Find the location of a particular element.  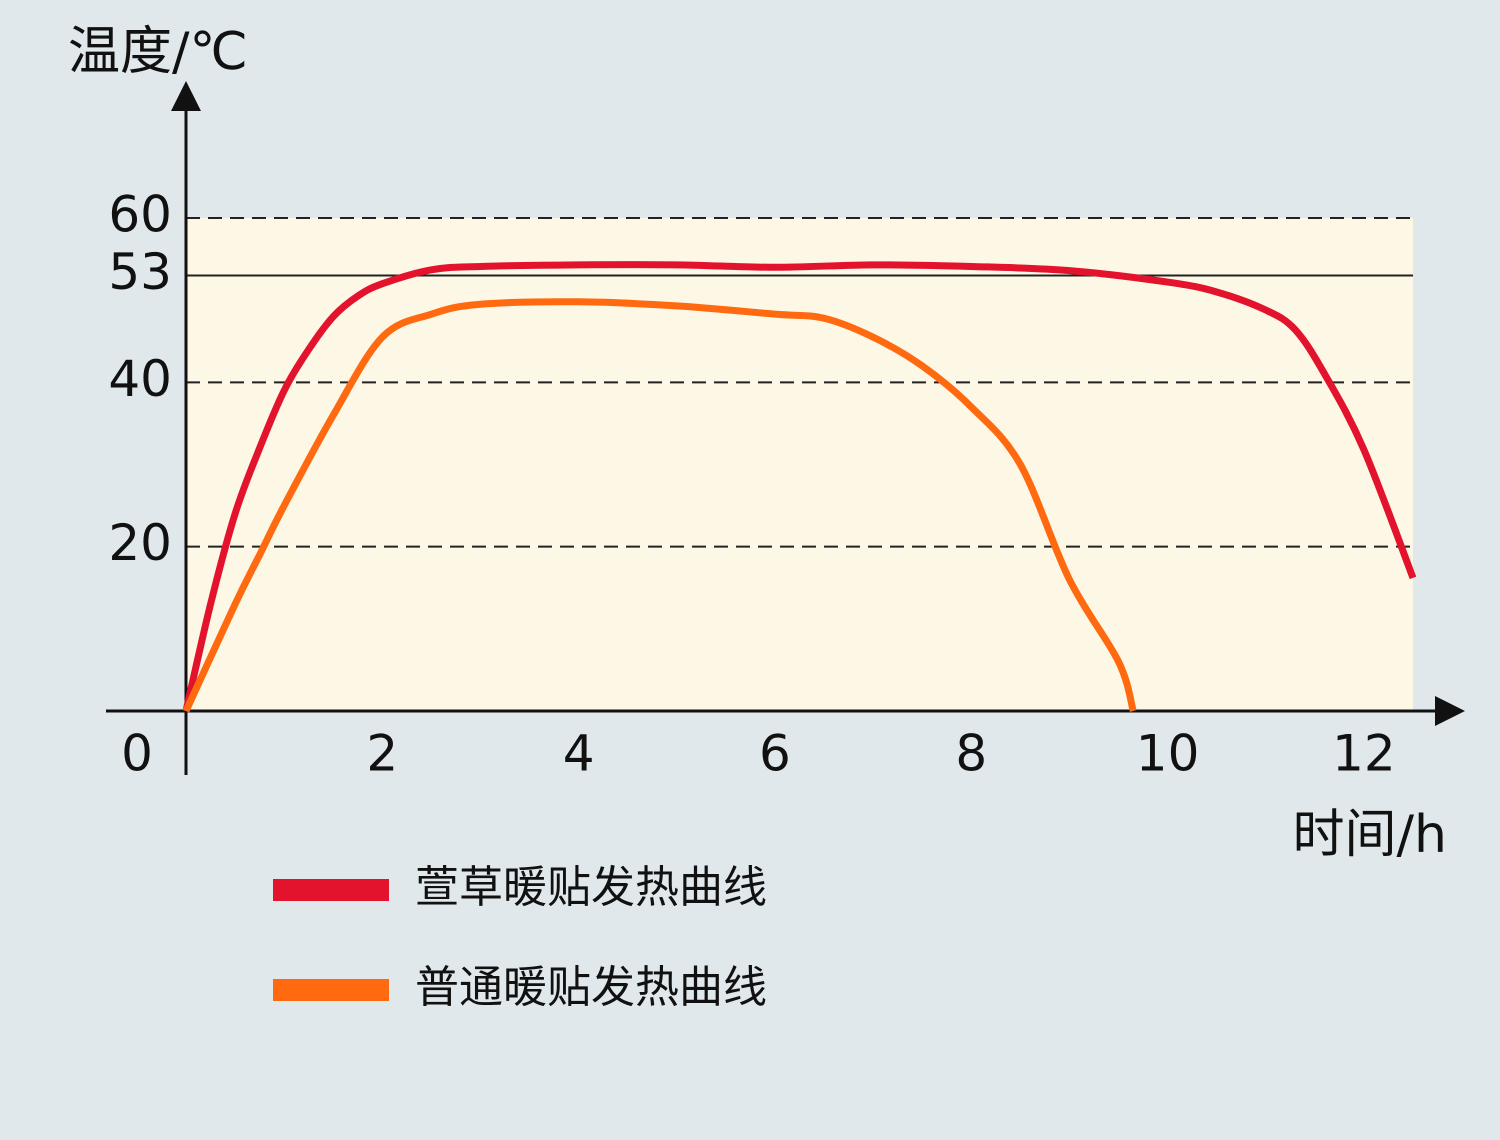

x-tick-label: 4 is located at coordinates (579, 754).